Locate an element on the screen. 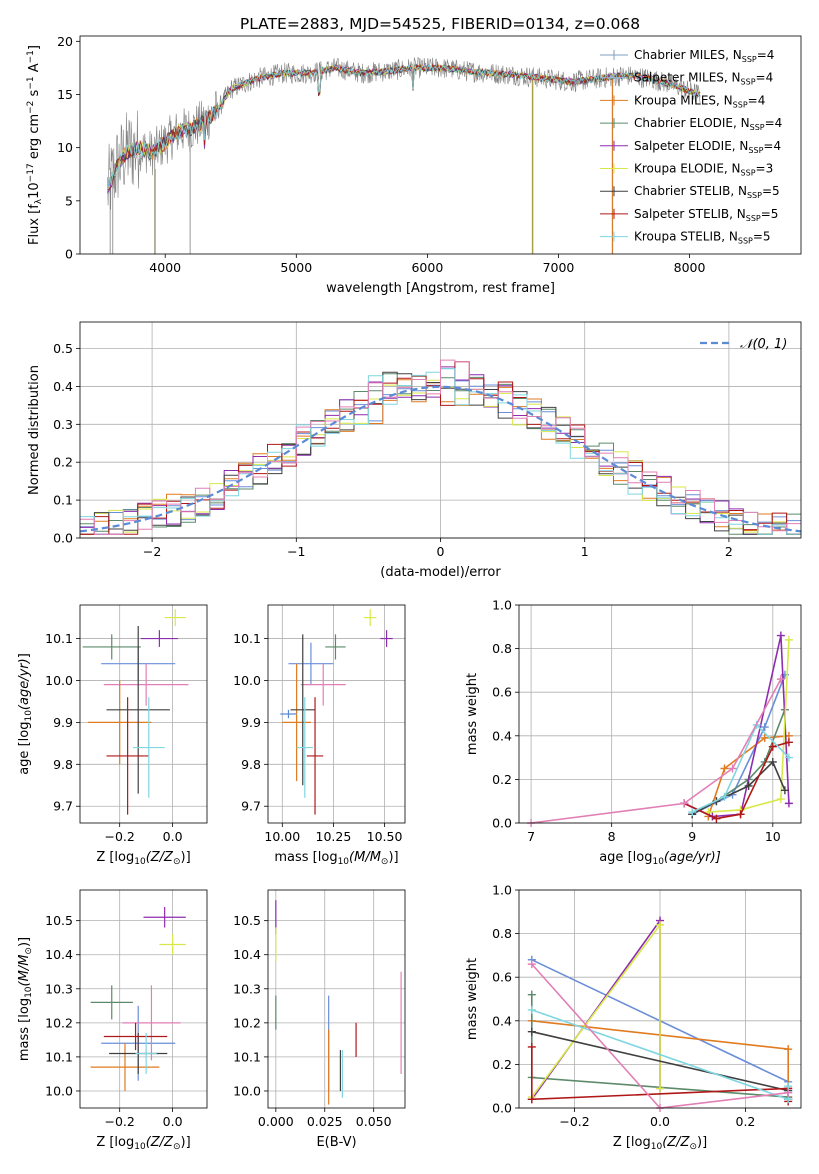 The image size is (819, 1174). x-axis-label: Z [log10(Z/Z⊙)] is located at coordinates (143, 858).